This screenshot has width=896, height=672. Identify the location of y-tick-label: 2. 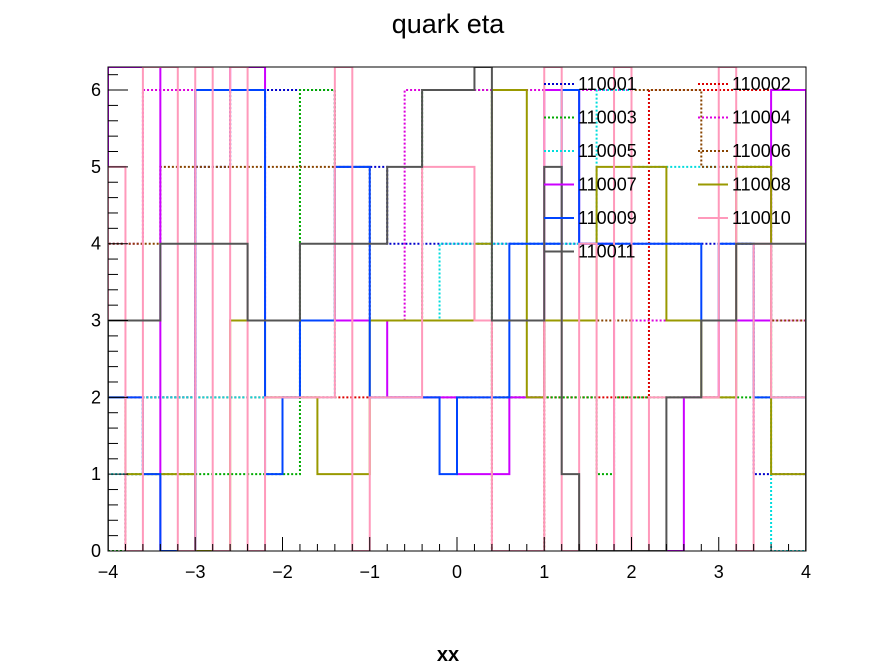
(96, 397).